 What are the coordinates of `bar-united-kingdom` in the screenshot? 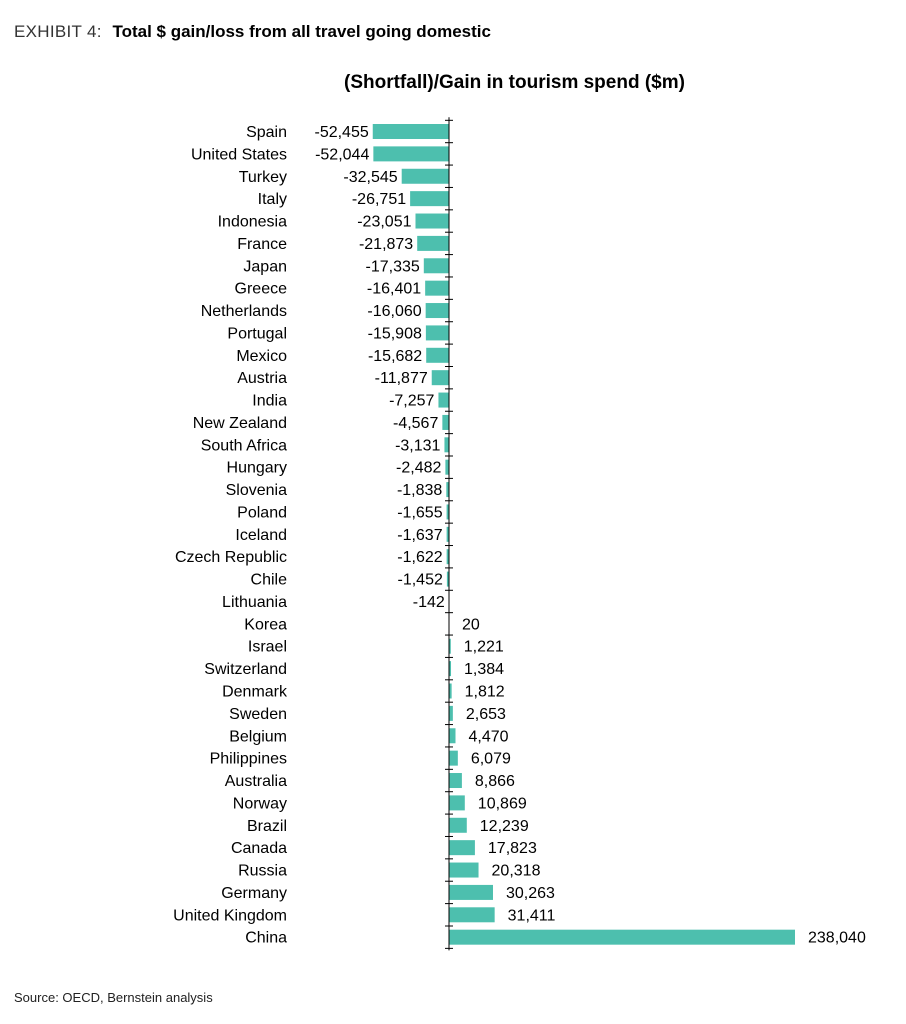 It's located at (472, 915).